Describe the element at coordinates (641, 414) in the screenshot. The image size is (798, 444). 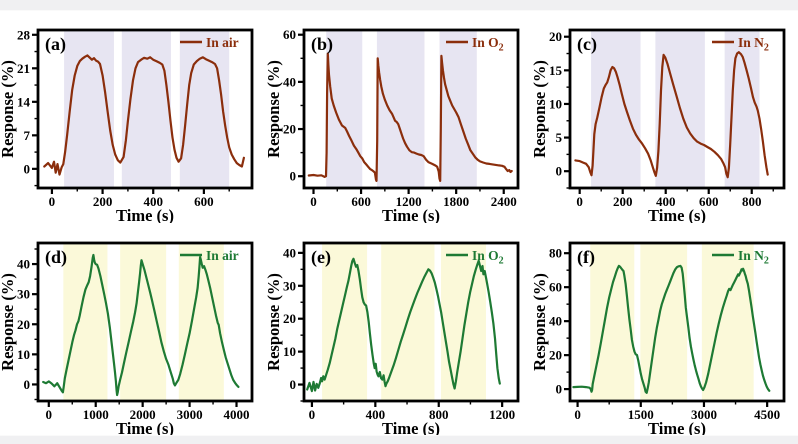
I see `x-tick-label: 1500` at that location.